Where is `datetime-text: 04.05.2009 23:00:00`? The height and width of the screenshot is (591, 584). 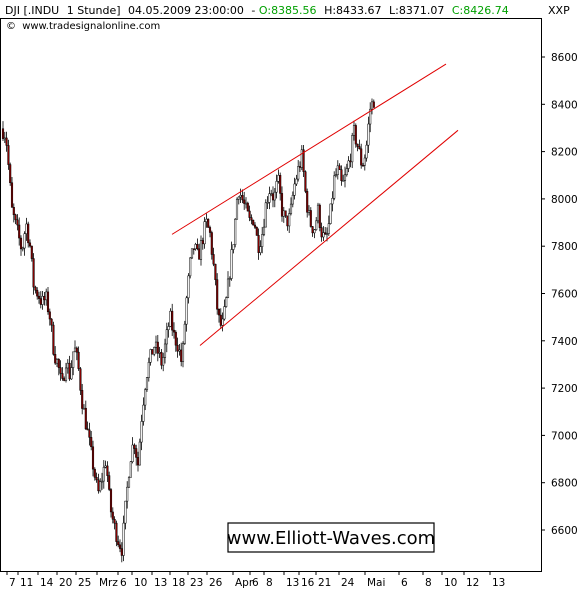 datetime-text: 04.05.2009 23:00:00 is located at coordinates (186, 10).